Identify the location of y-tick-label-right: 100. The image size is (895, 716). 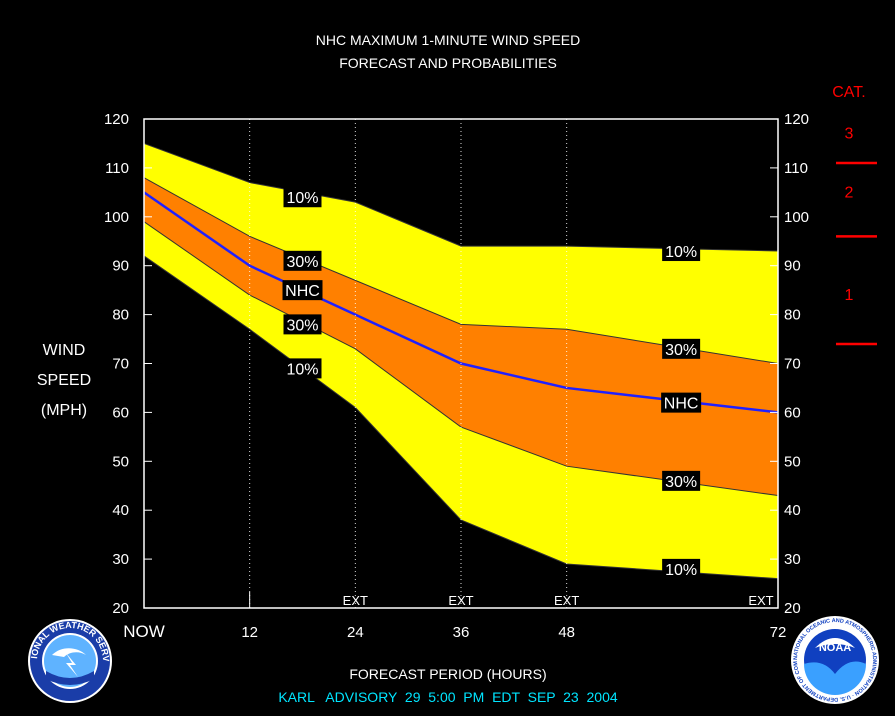
(796, 217).